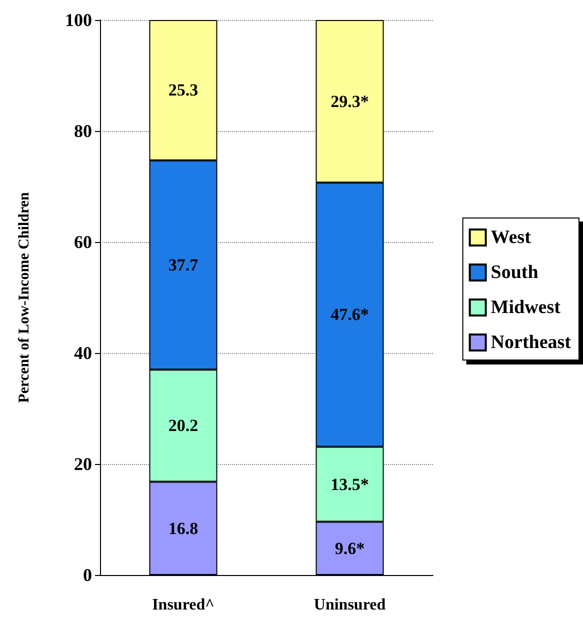  Describe the element at coordinates (83, 464) in the screenshot. I see `y-tick-label: 20` at that location.